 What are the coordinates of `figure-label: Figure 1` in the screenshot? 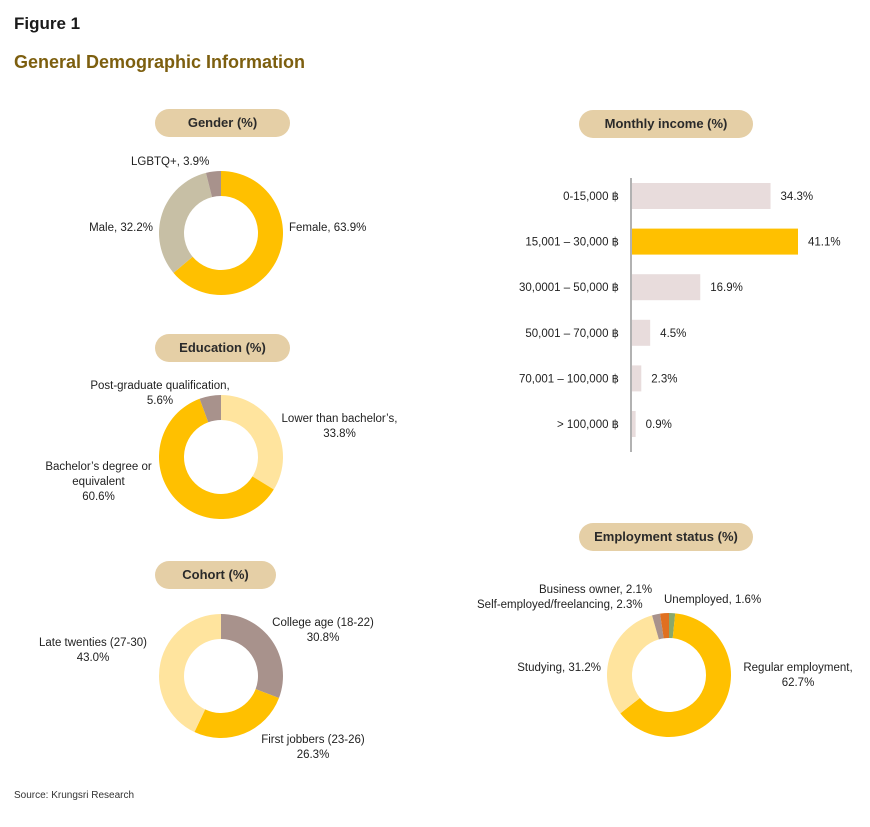 It's located at (47, 23).